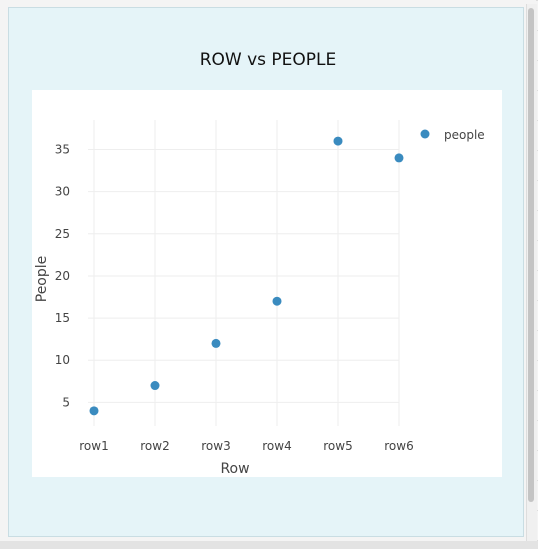 The height and width of the screenshot is (549, 538). I want to click on y-tick-label: 10, so click(62, 360).